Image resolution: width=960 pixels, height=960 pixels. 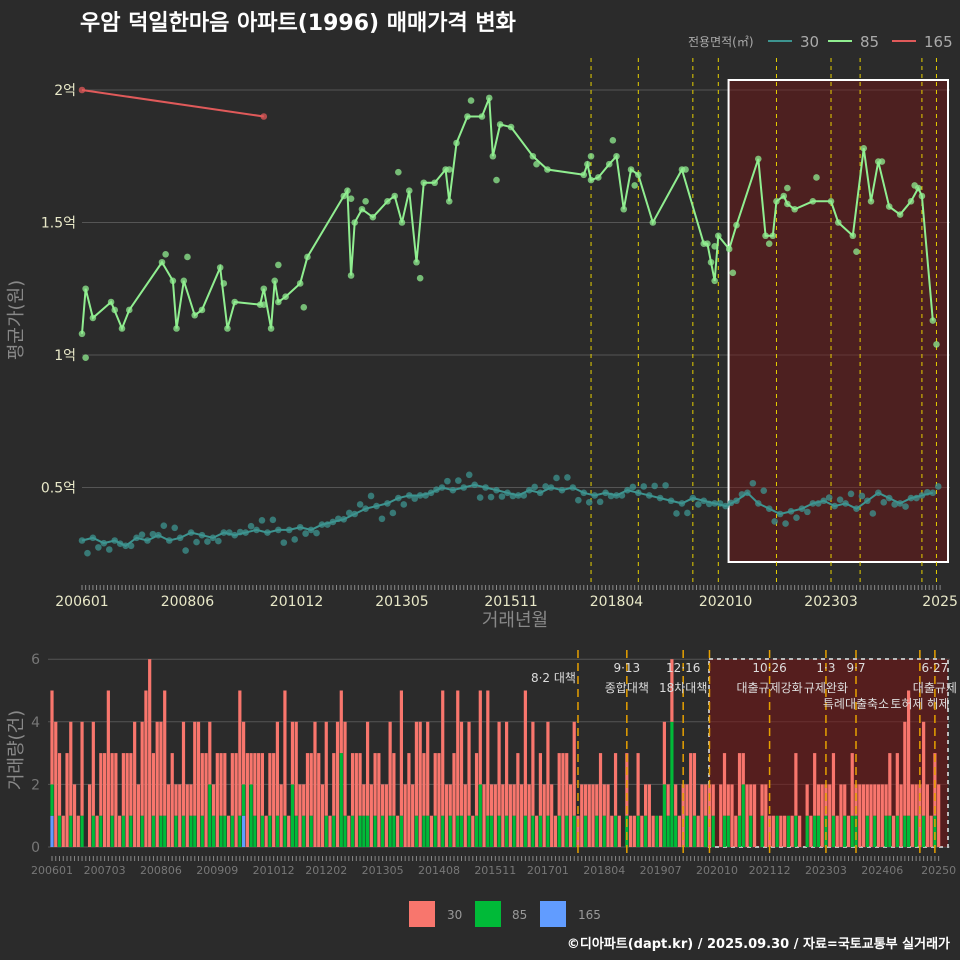 What do you see at coordinates (217, 870) in the screenshot?
I see `x-tick-label: 200909` at bounding box center [217, 870].